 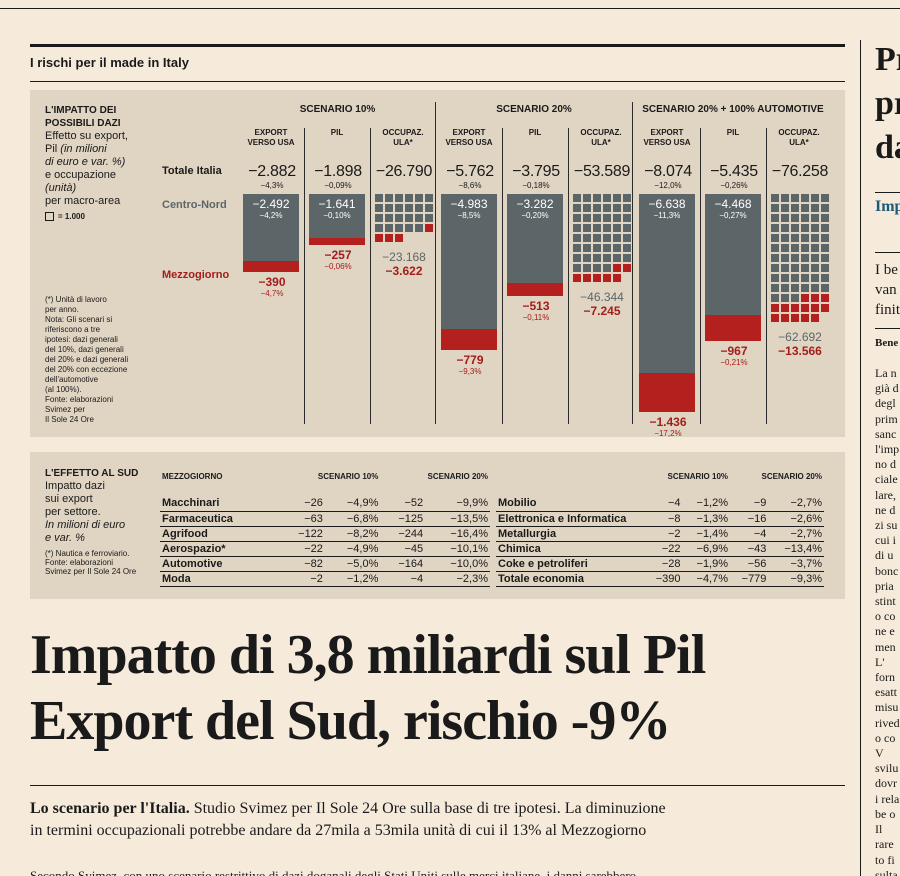 What do you see at coordinates (570, 534) in the screenshot?
I see `sector-name: Metallurgia` at bounding box center [570, 534].